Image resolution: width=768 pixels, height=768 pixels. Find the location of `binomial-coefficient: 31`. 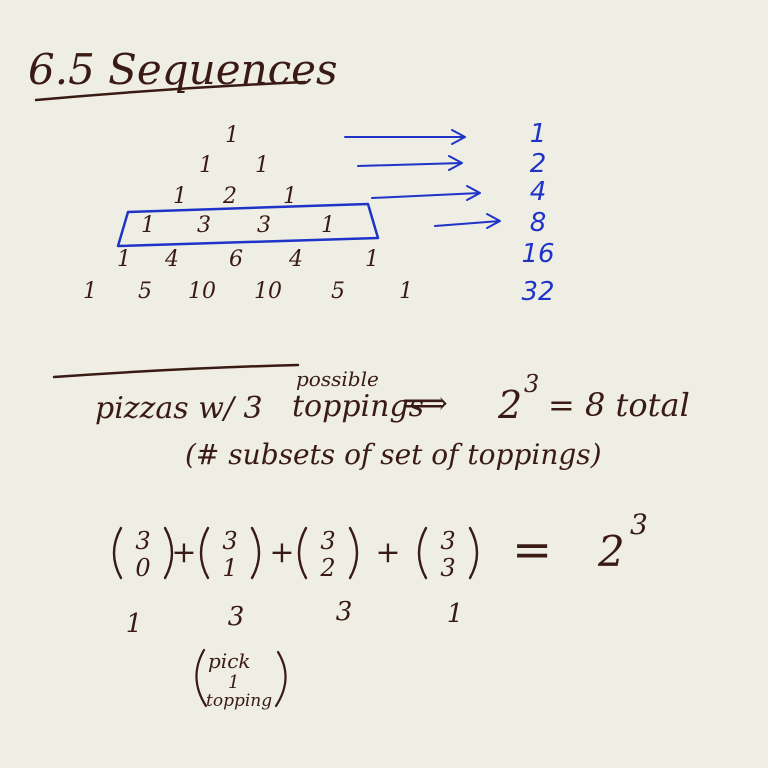

binomial-coefficient: 31 is located at coordinates (230, 554).